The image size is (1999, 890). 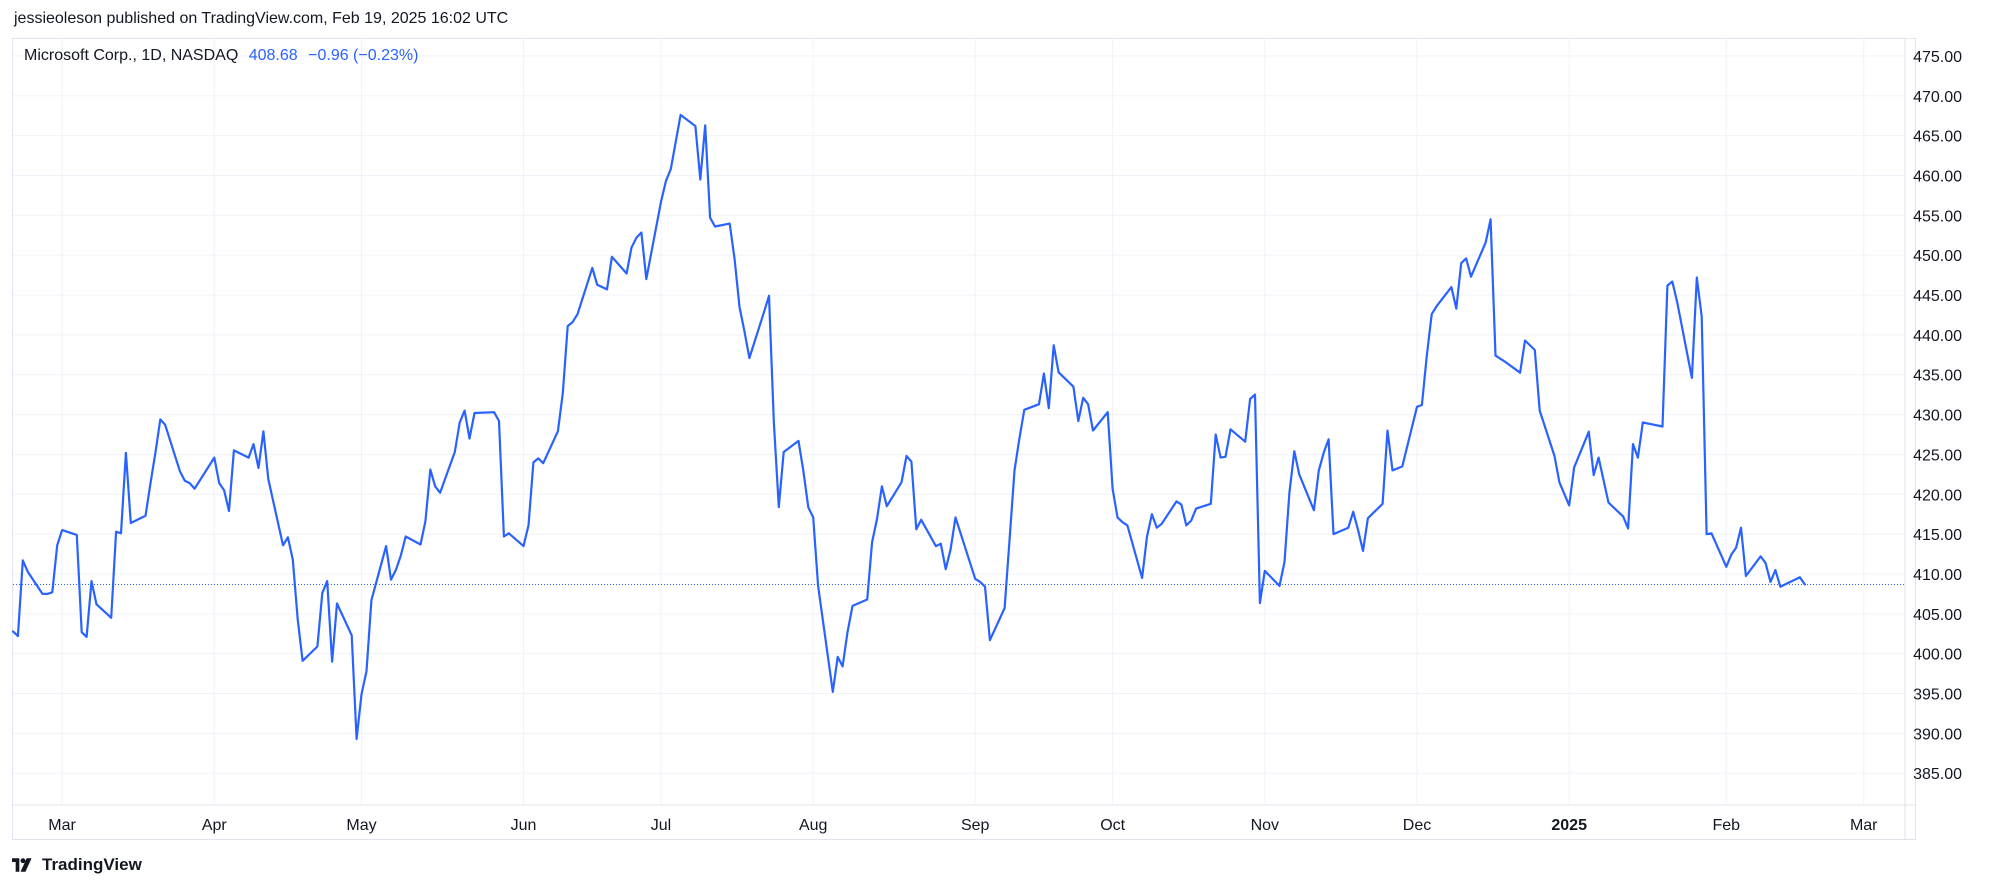 I want to click on price-tick-label: 415.00, so click(x=1937, y=535).